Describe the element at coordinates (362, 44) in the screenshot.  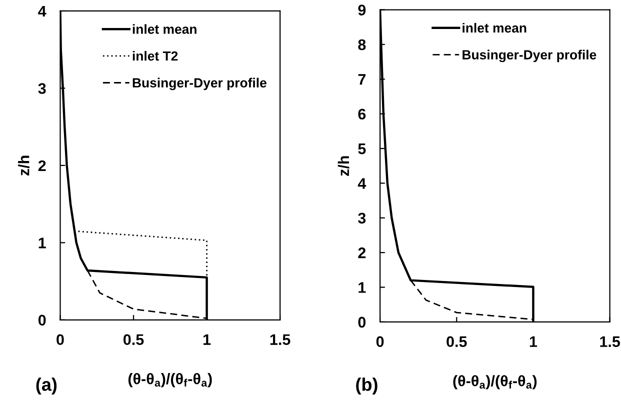
I see `y-tick-label: 8` at that location.